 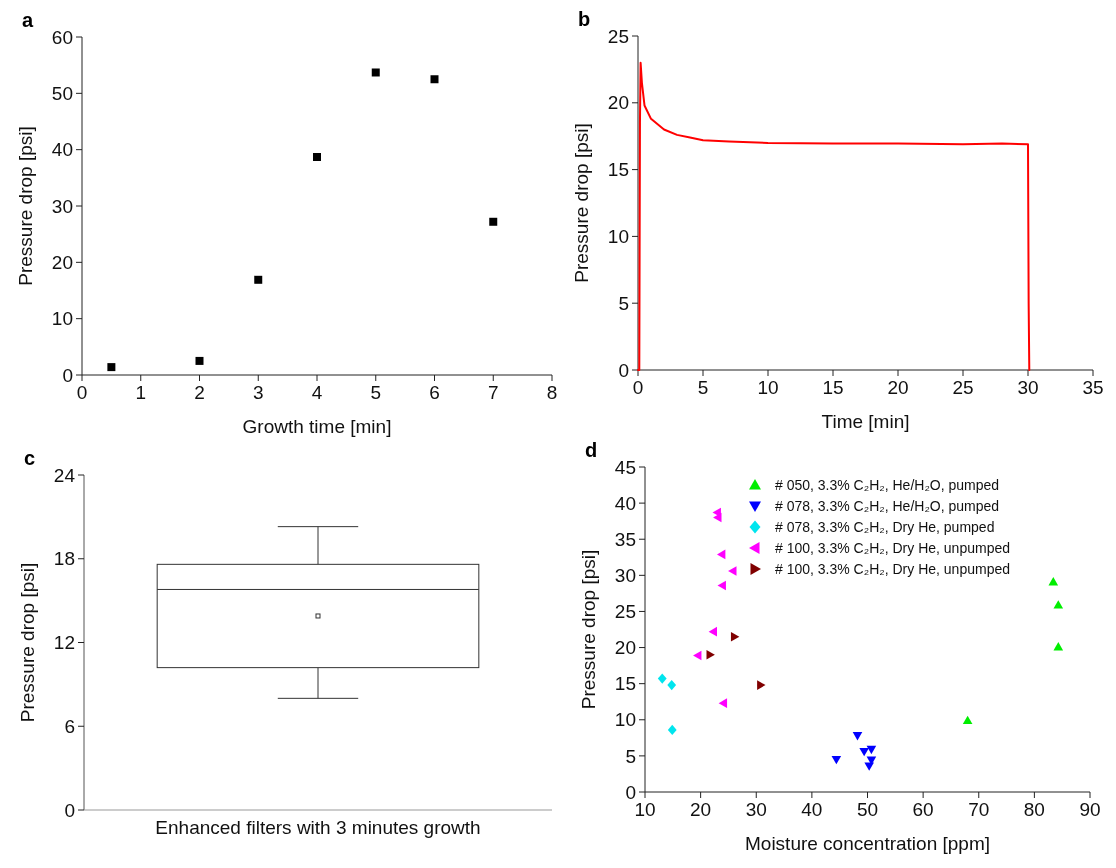 What do you see at coordinates (64, 559) in the screenshot?
I see `y-tick-label: 18` at bounding box center [64, 559].